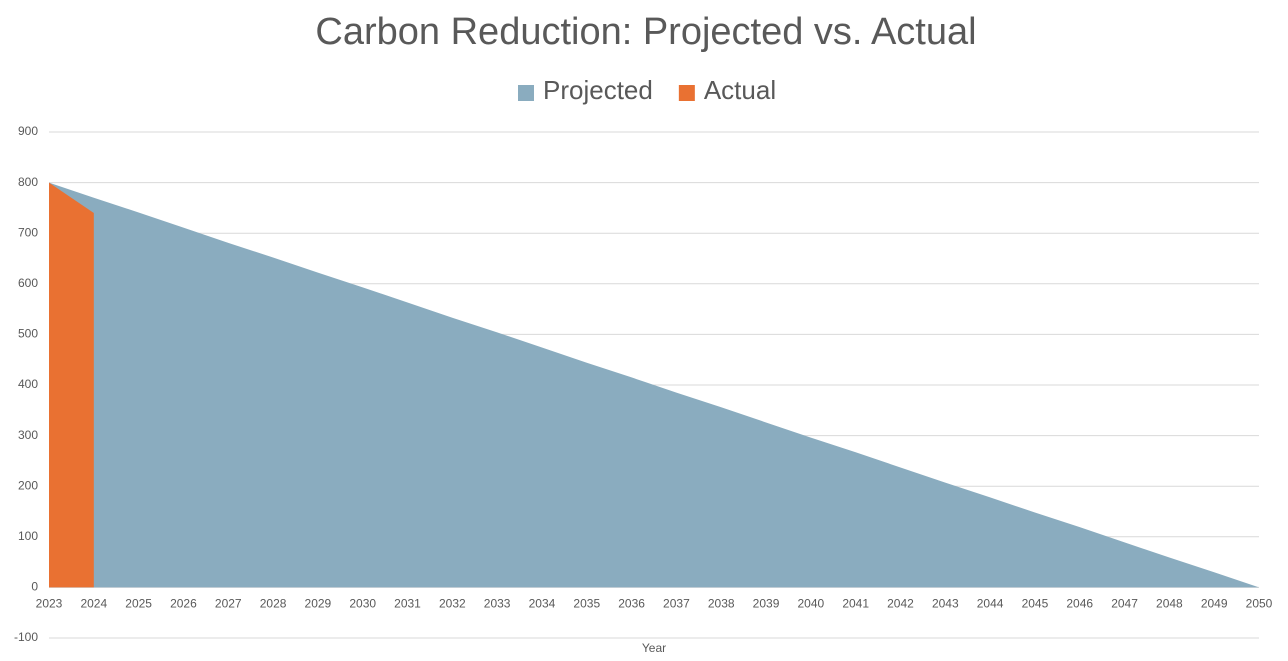  What do you see at coordinates (28, 232) in the screenshot?
I see `y-tick-label: 700` at bounding box center [28, 232].